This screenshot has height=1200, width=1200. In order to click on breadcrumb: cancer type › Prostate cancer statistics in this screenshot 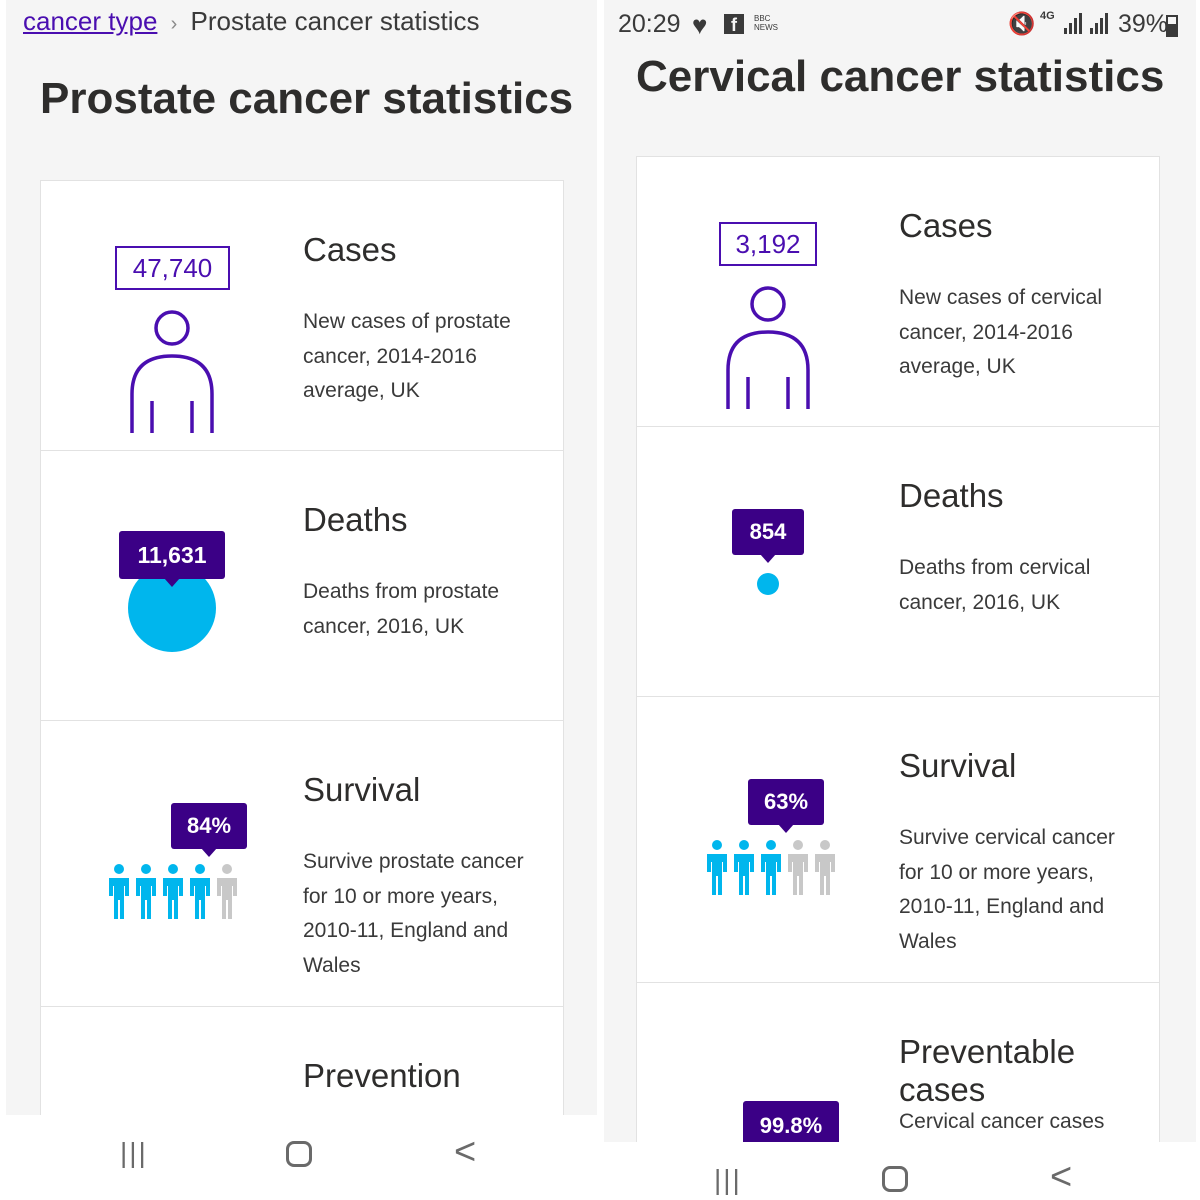, I will do `click(251, 21)`.